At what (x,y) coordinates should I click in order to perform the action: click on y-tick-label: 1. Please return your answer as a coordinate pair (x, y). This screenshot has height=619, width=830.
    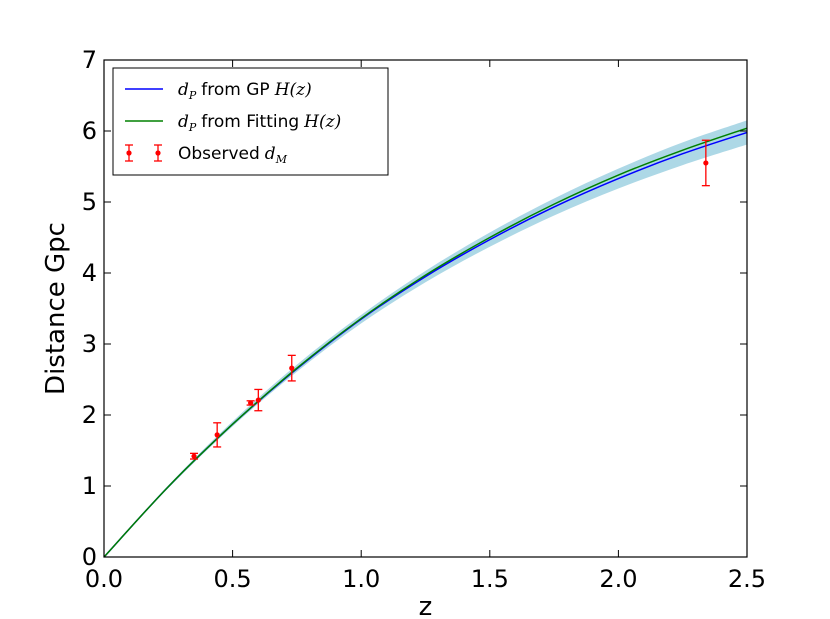
    Looking at the image, I should click on (89, 486).